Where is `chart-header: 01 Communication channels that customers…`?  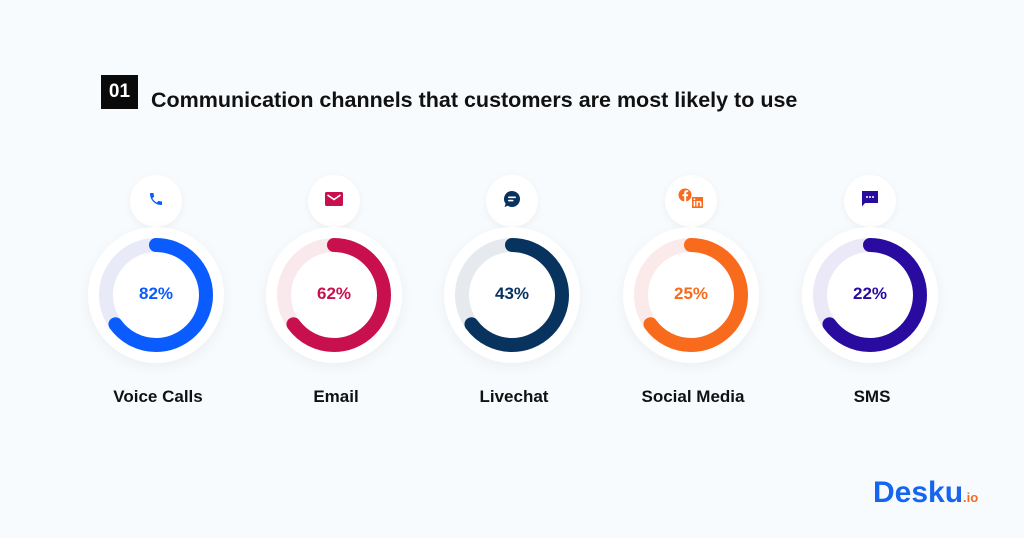 chart-header: 01 Communication channels that customers… is located at coordinates (449, 91).